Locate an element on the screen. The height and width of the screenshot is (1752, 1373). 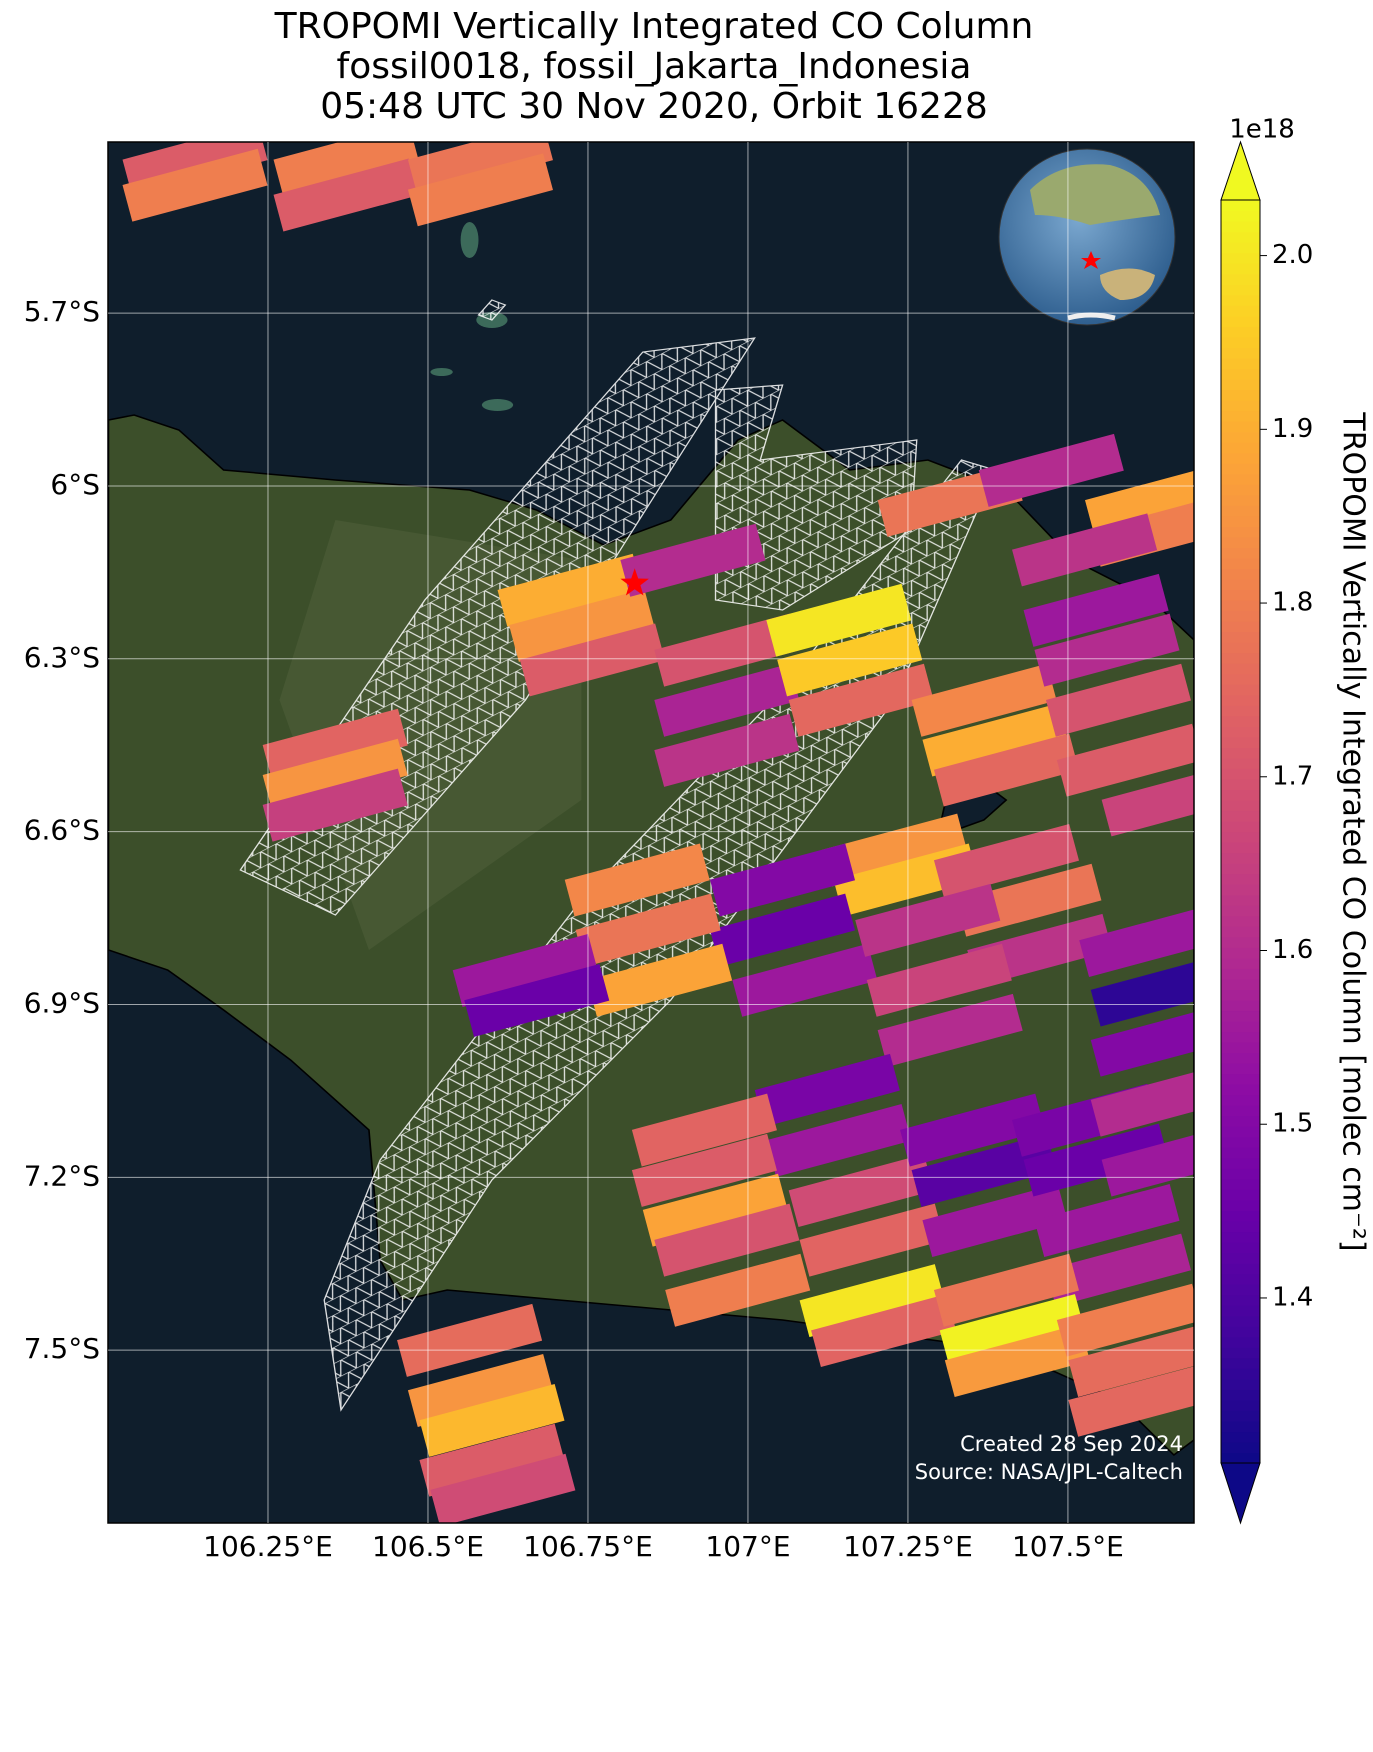
title-line: TROPOMI Vertically Integrated CO Column is located at coordinates (654, 26).